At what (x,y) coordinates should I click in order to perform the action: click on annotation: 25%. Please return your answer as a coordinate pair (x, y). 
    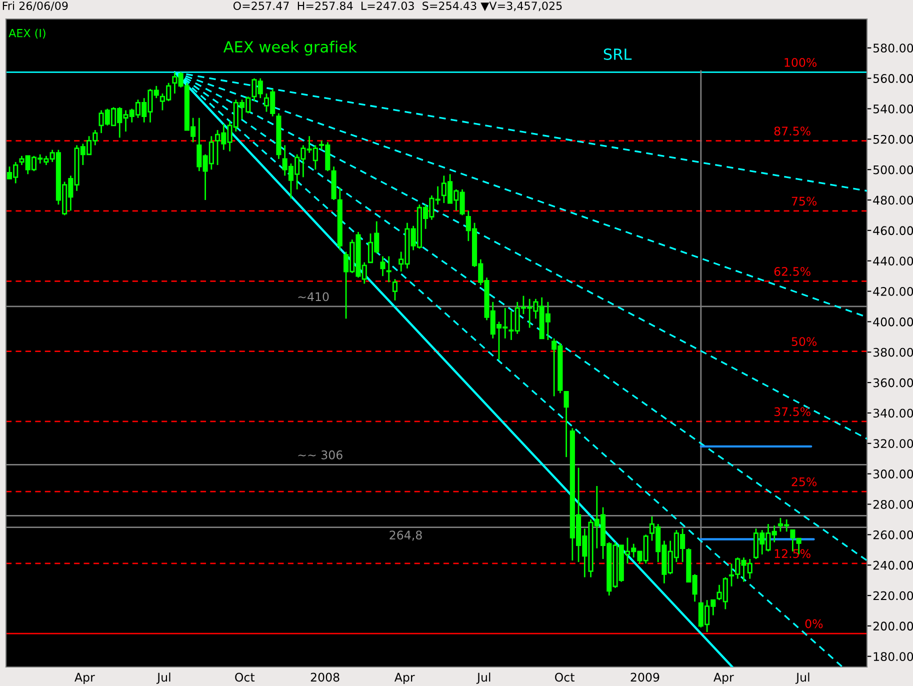
    Looking at the image, I should click on (804, 481).